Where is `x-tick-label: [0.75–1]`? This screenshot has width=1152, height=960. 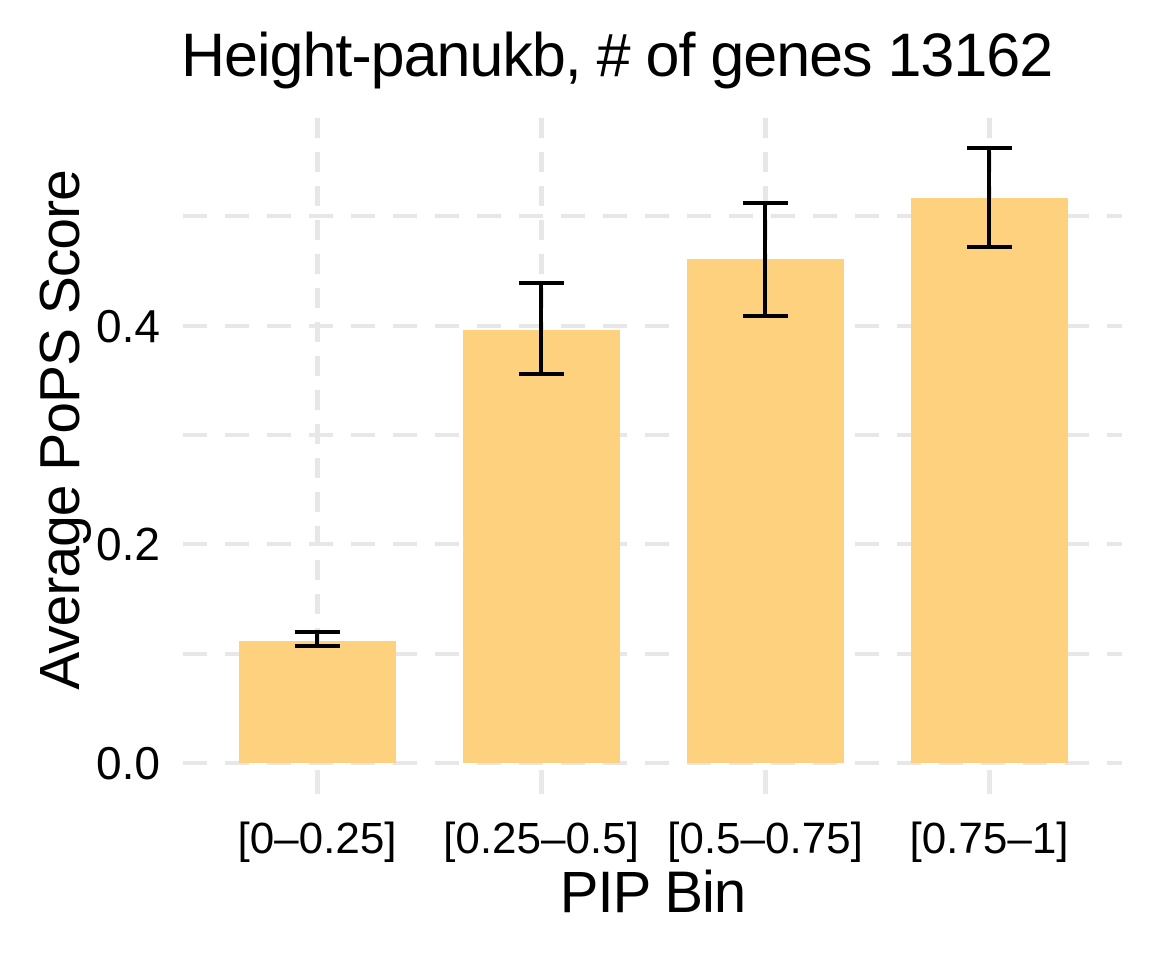 x-tick-label: [0.75–1] is located at coordinates (989, 838).